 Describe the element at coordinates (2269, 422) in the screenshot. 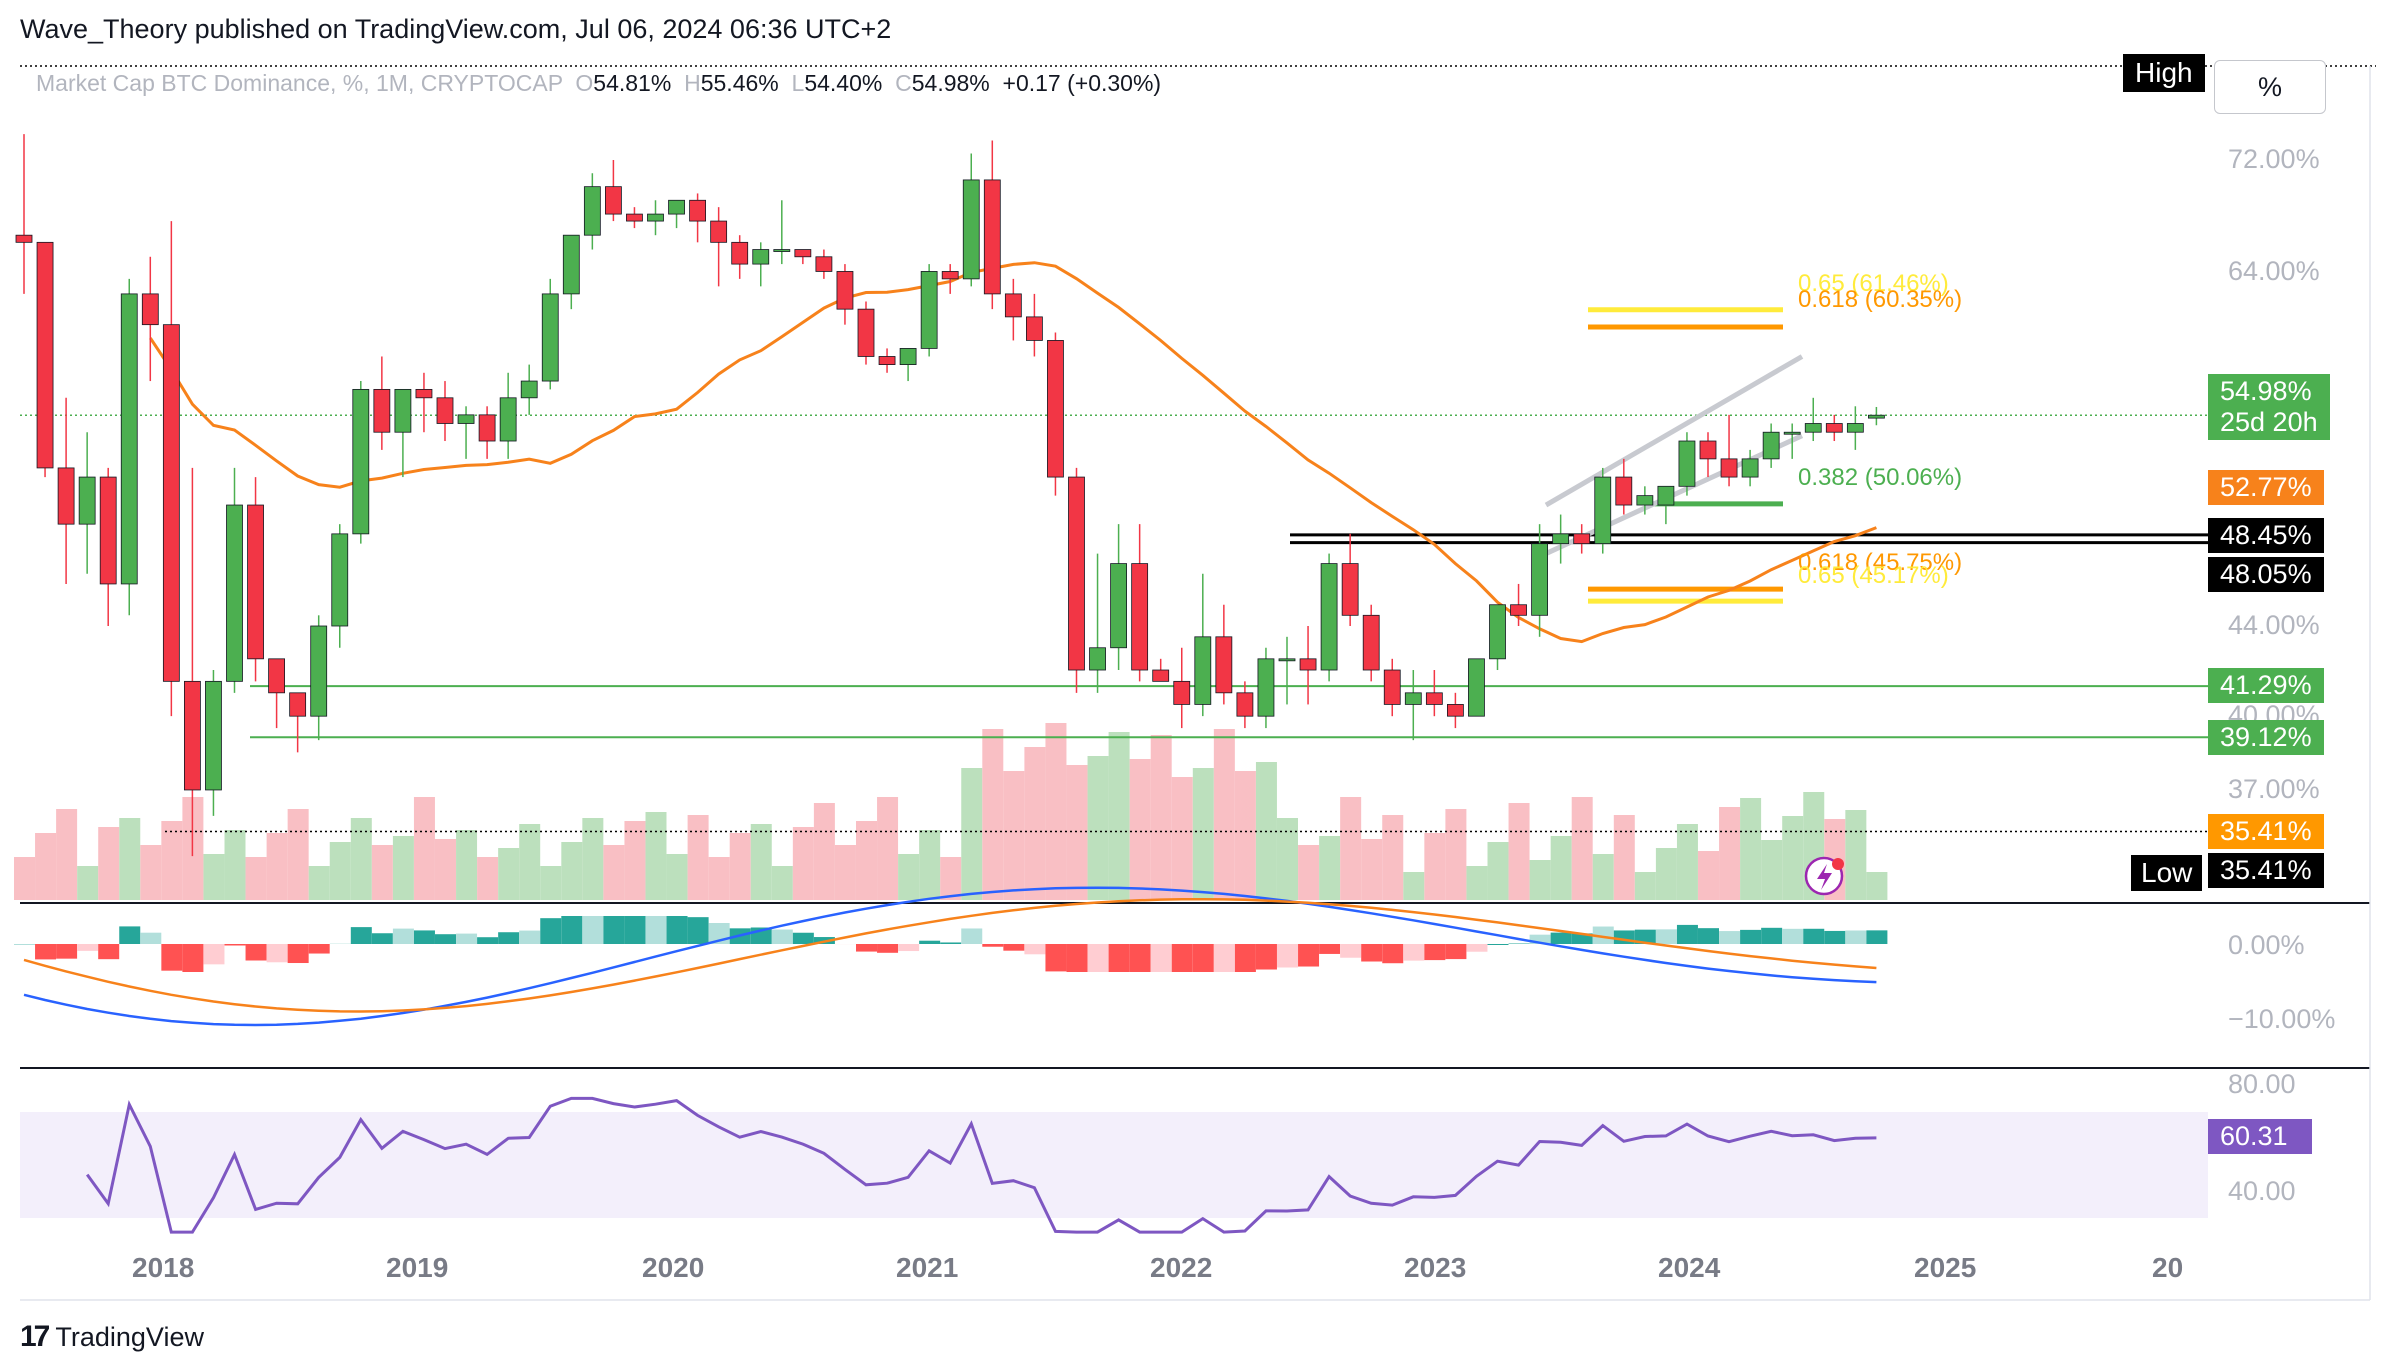

I see `countdown-label: 25d 20h` at that location.